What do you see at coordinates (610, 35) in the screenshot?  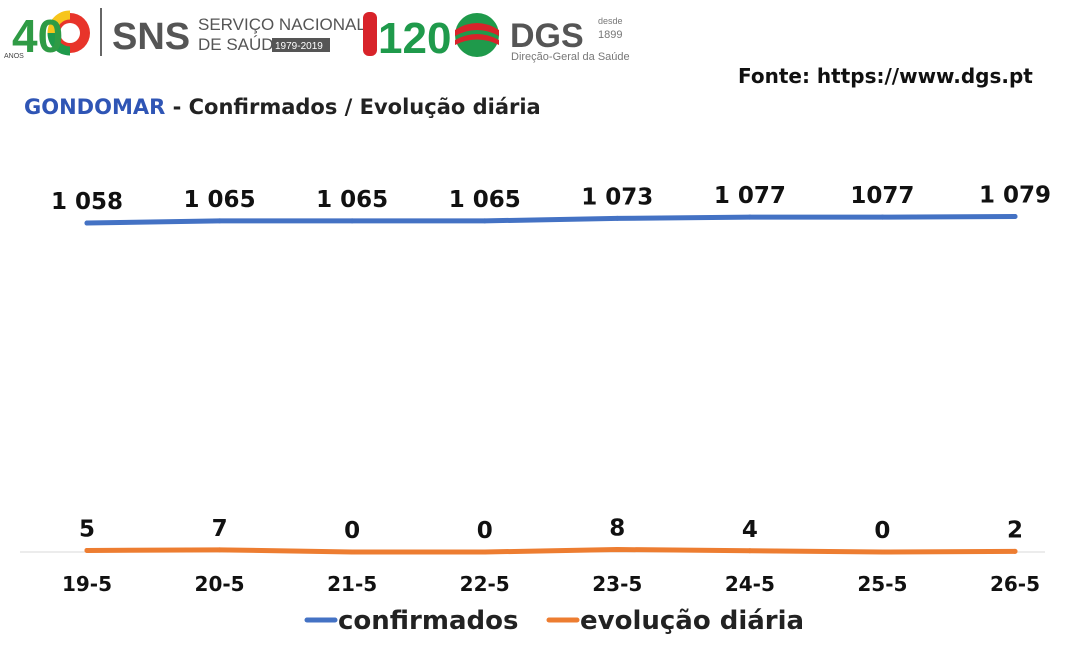 I see `dgs-since-year: 1899` at bounding box center [610, 35].